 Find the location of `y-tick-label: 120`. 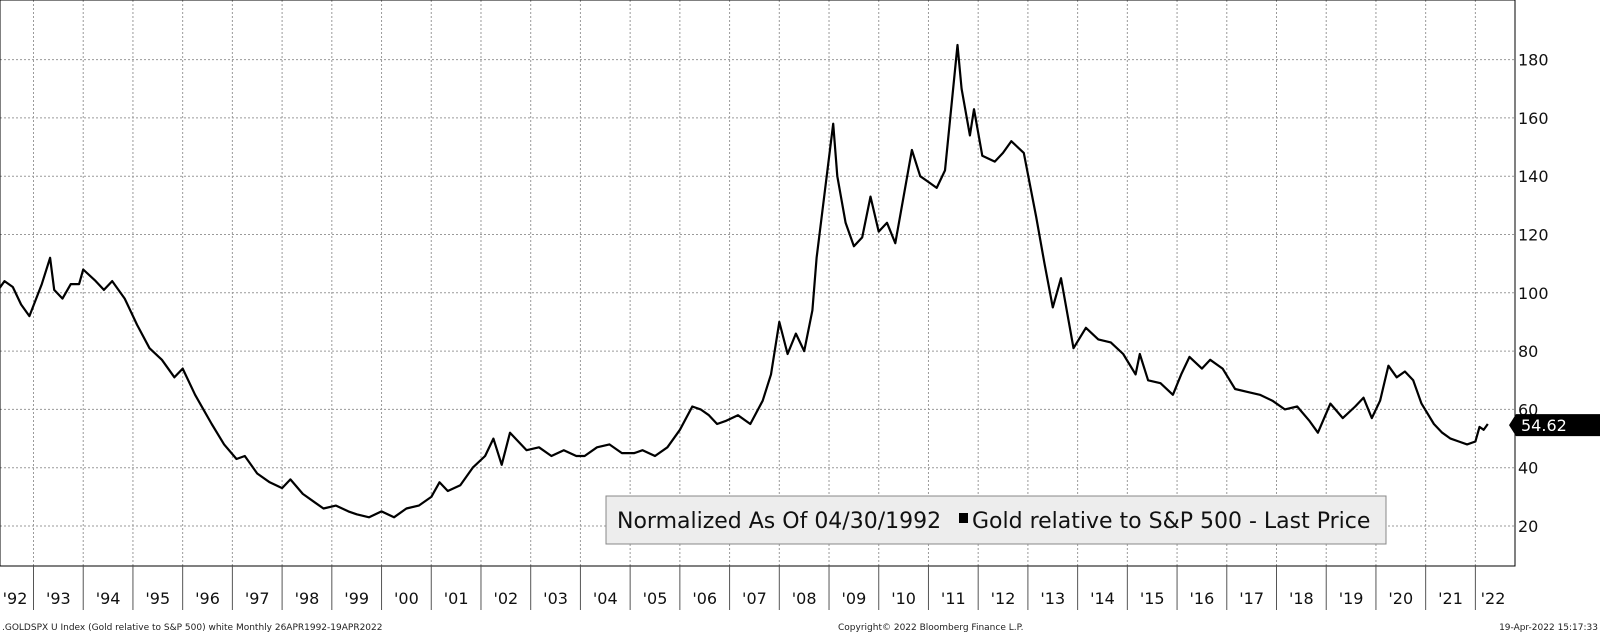

y-tick-label: 120 is located at coordinates (1533, 235).